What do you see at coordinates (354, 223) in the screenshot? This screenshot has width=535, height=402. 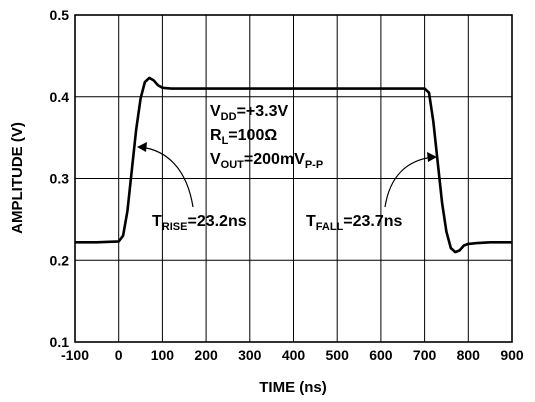 I see `annotation-tfall: TFALL=23.7ns` at bounding box center [354, 223].